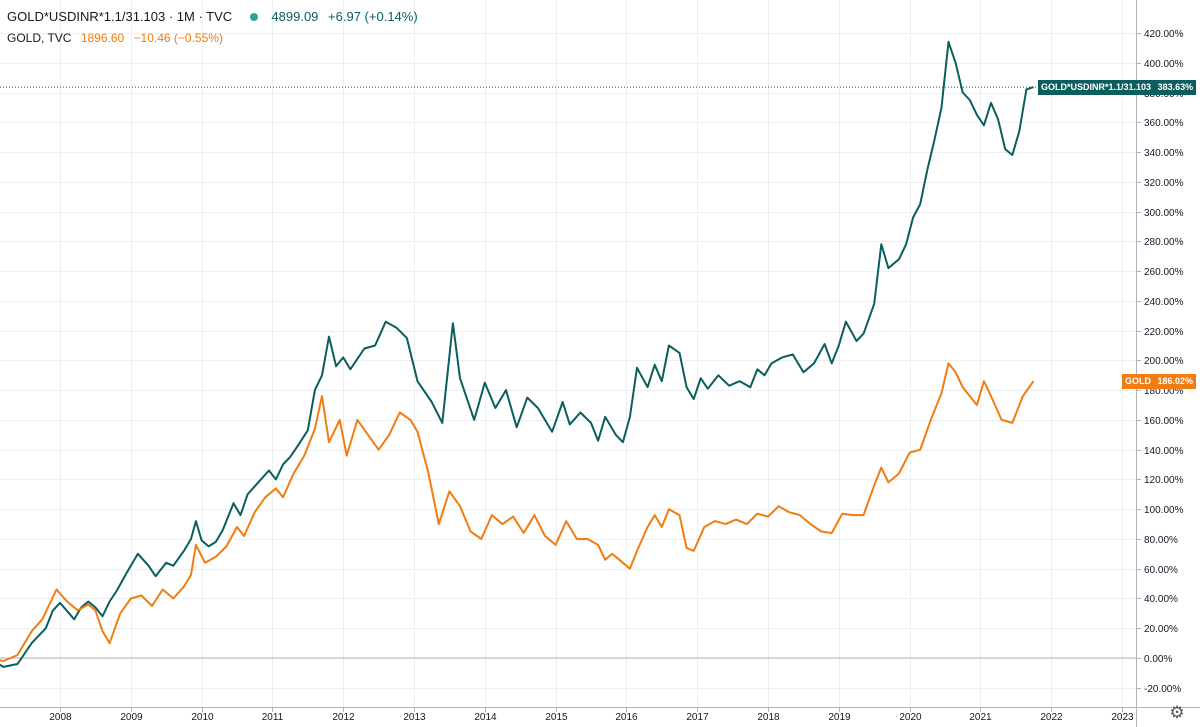 Image resolution: width=1200 pixels, height=727 pixels. I want to click on x-tick-label: 2016, so click(626, 717).